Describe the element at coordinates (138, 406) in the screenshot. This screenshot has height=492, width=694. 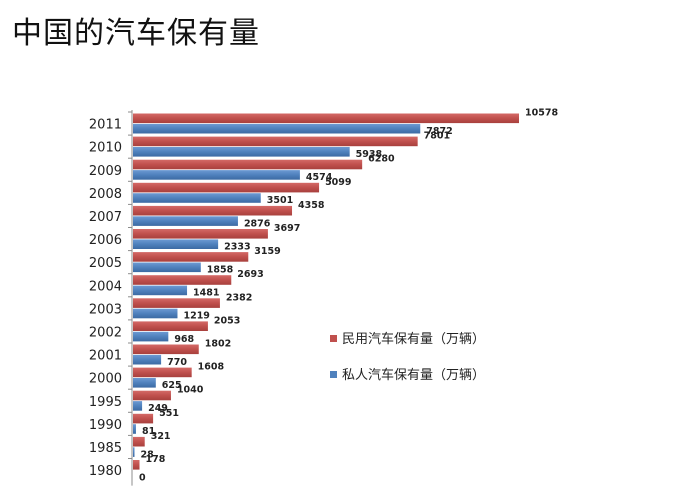
I see `bar-private-1995` at that location.